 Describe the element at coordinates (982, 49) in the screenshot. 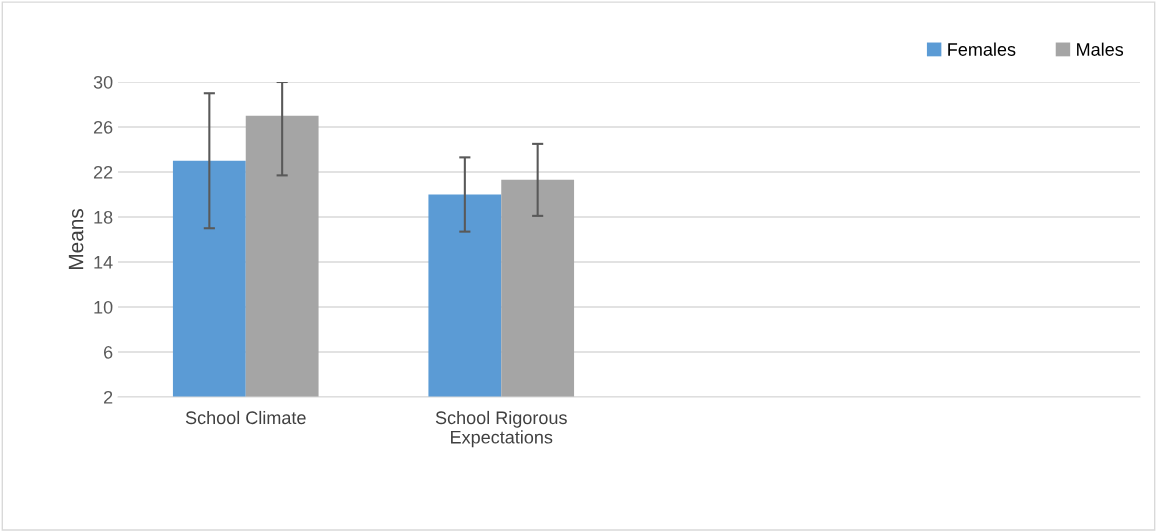

I see `legend-label: Females` at that location.